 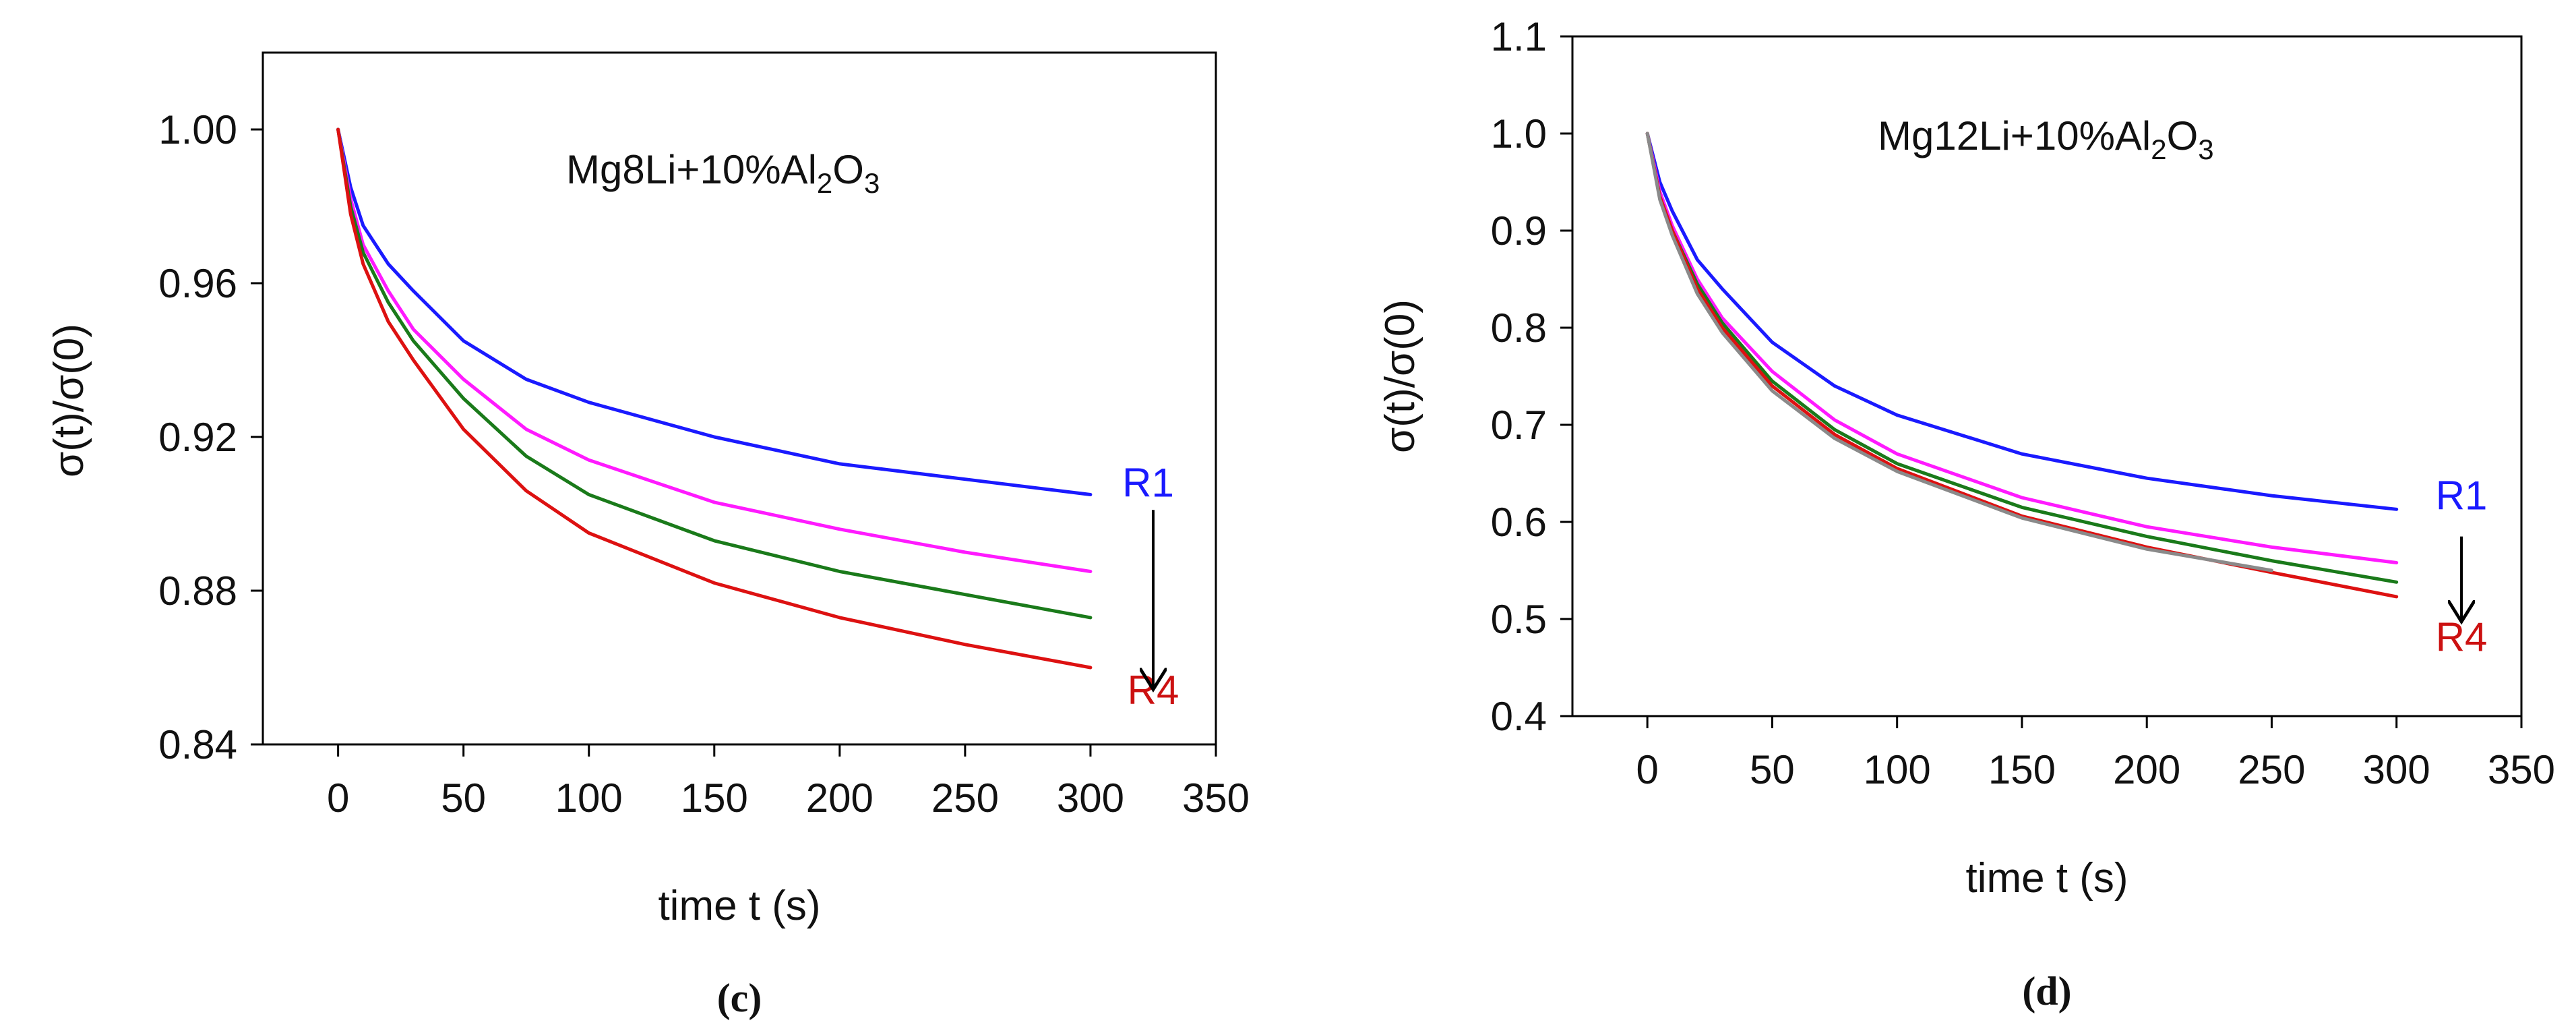 What do you see at coordinates (1532, 376) in the screenshot?
I see `y-axis-ticks: 0.4 0.5 0.6 0.7 0.8 0.9 1.0 1.1` at bounding box center [1532, 376].